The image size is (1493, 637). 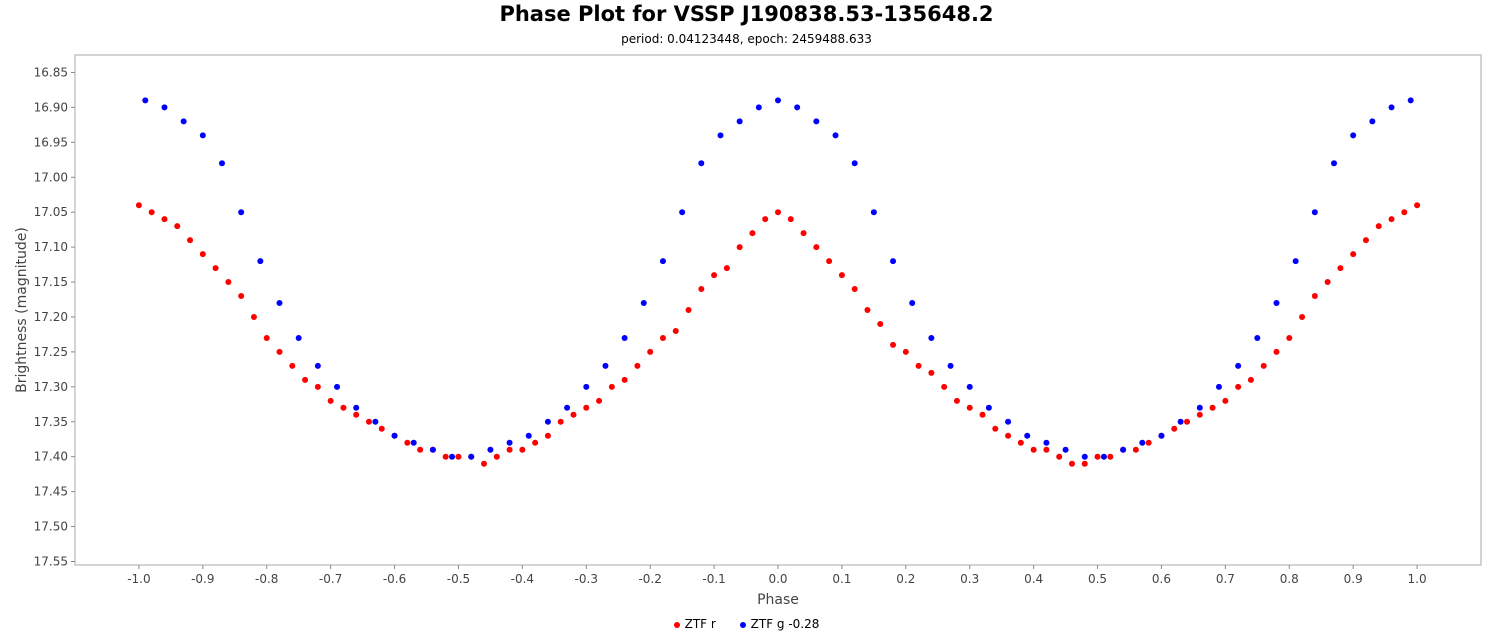 What do you see at coordinates (51, 107) in the screenshot?
I see `y-tick-label: 16.90` at bounding box center [51, 107].